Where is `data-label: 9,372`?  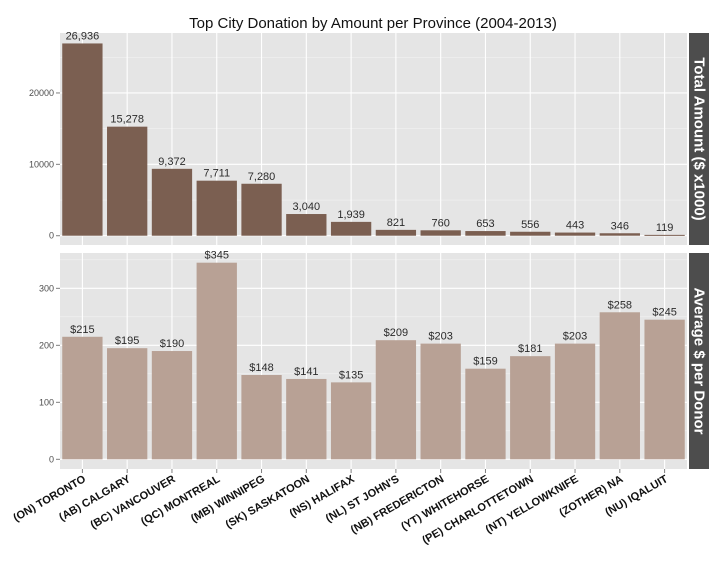
data-label: 9,372 is located at coordinates (172, 162).